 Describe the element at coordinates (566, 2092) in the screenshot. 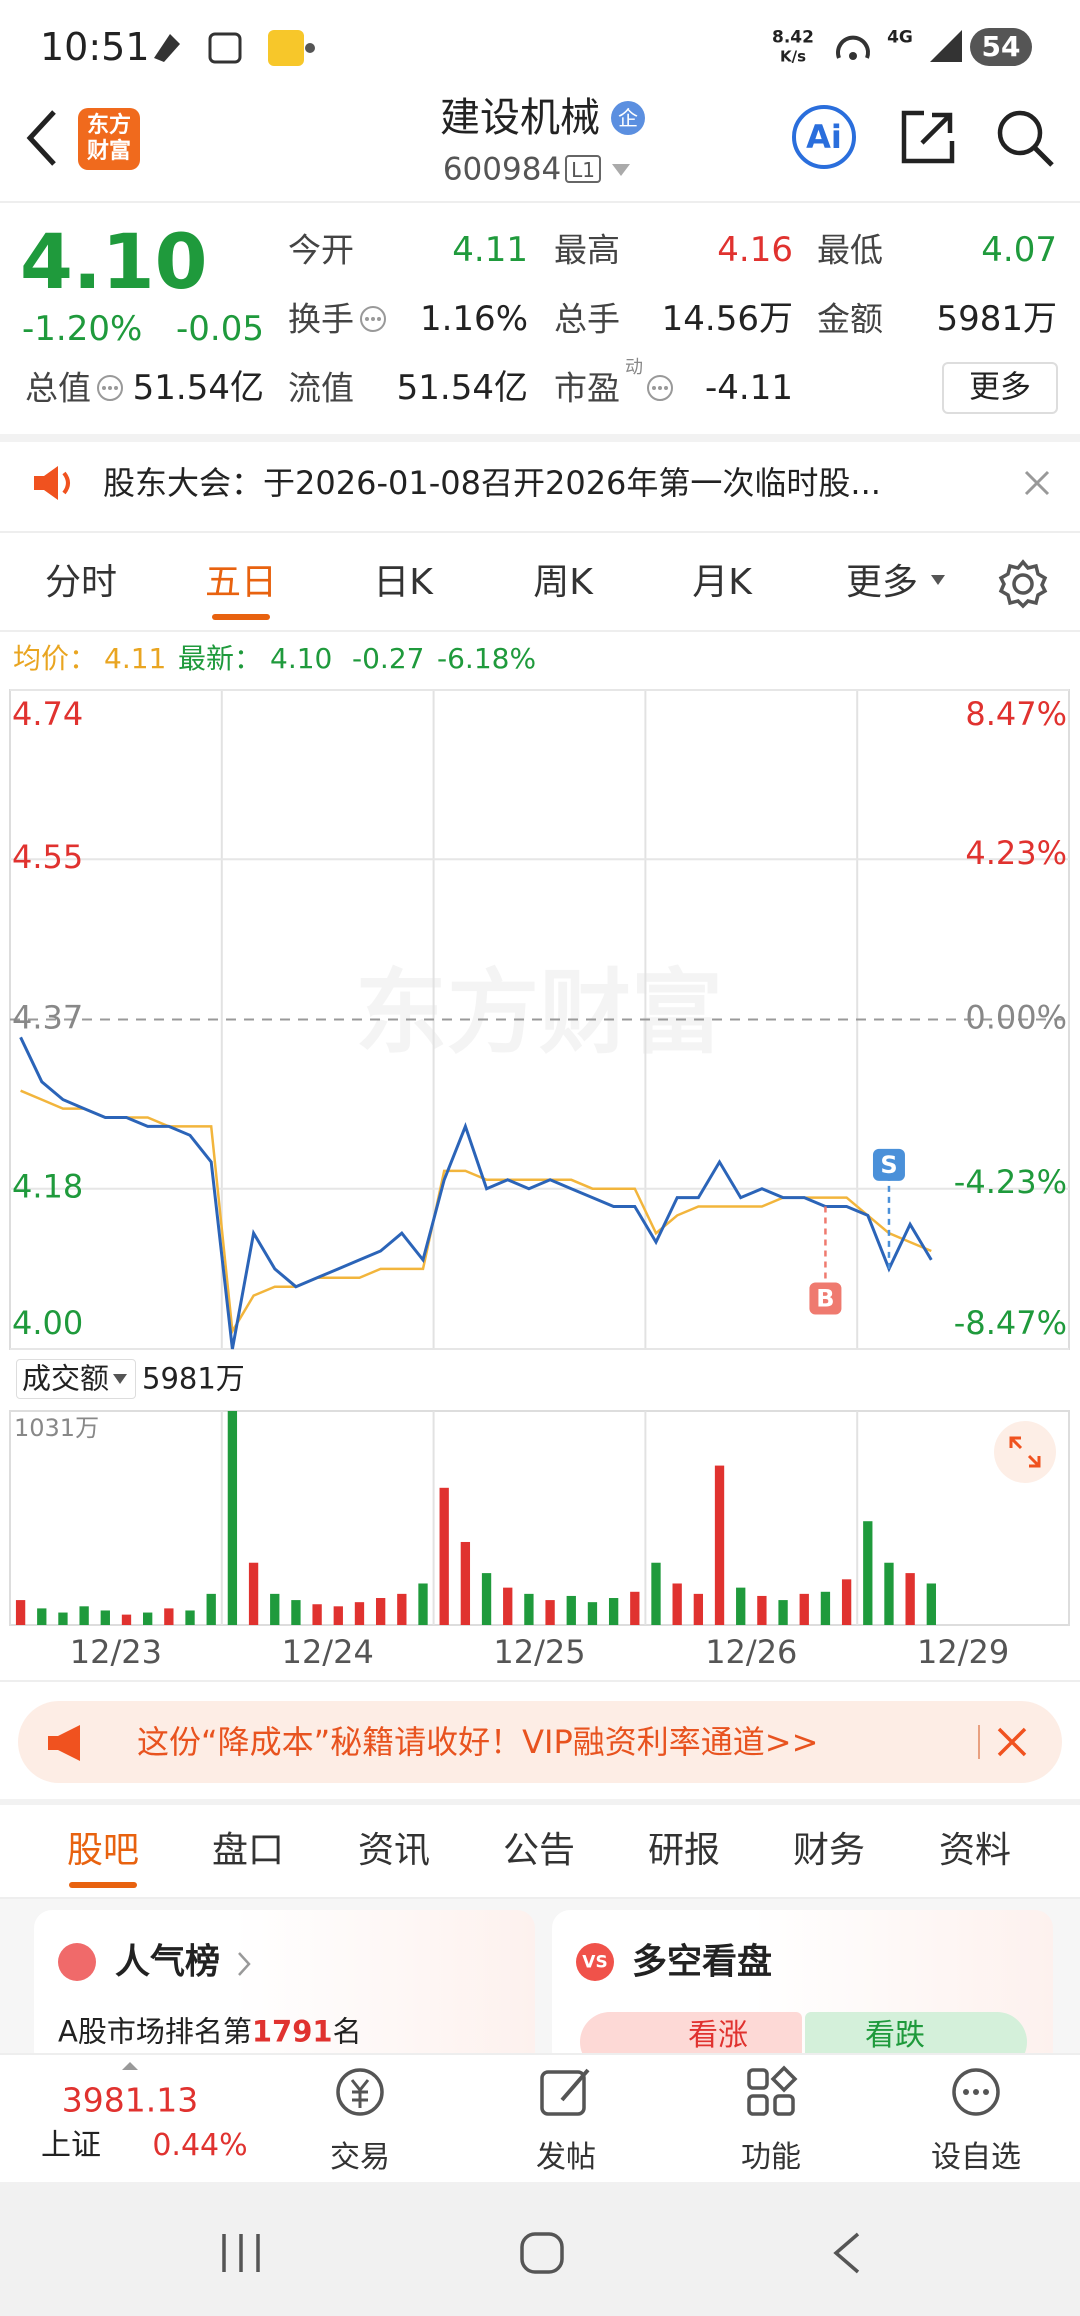

I see `post-icon` at that location.